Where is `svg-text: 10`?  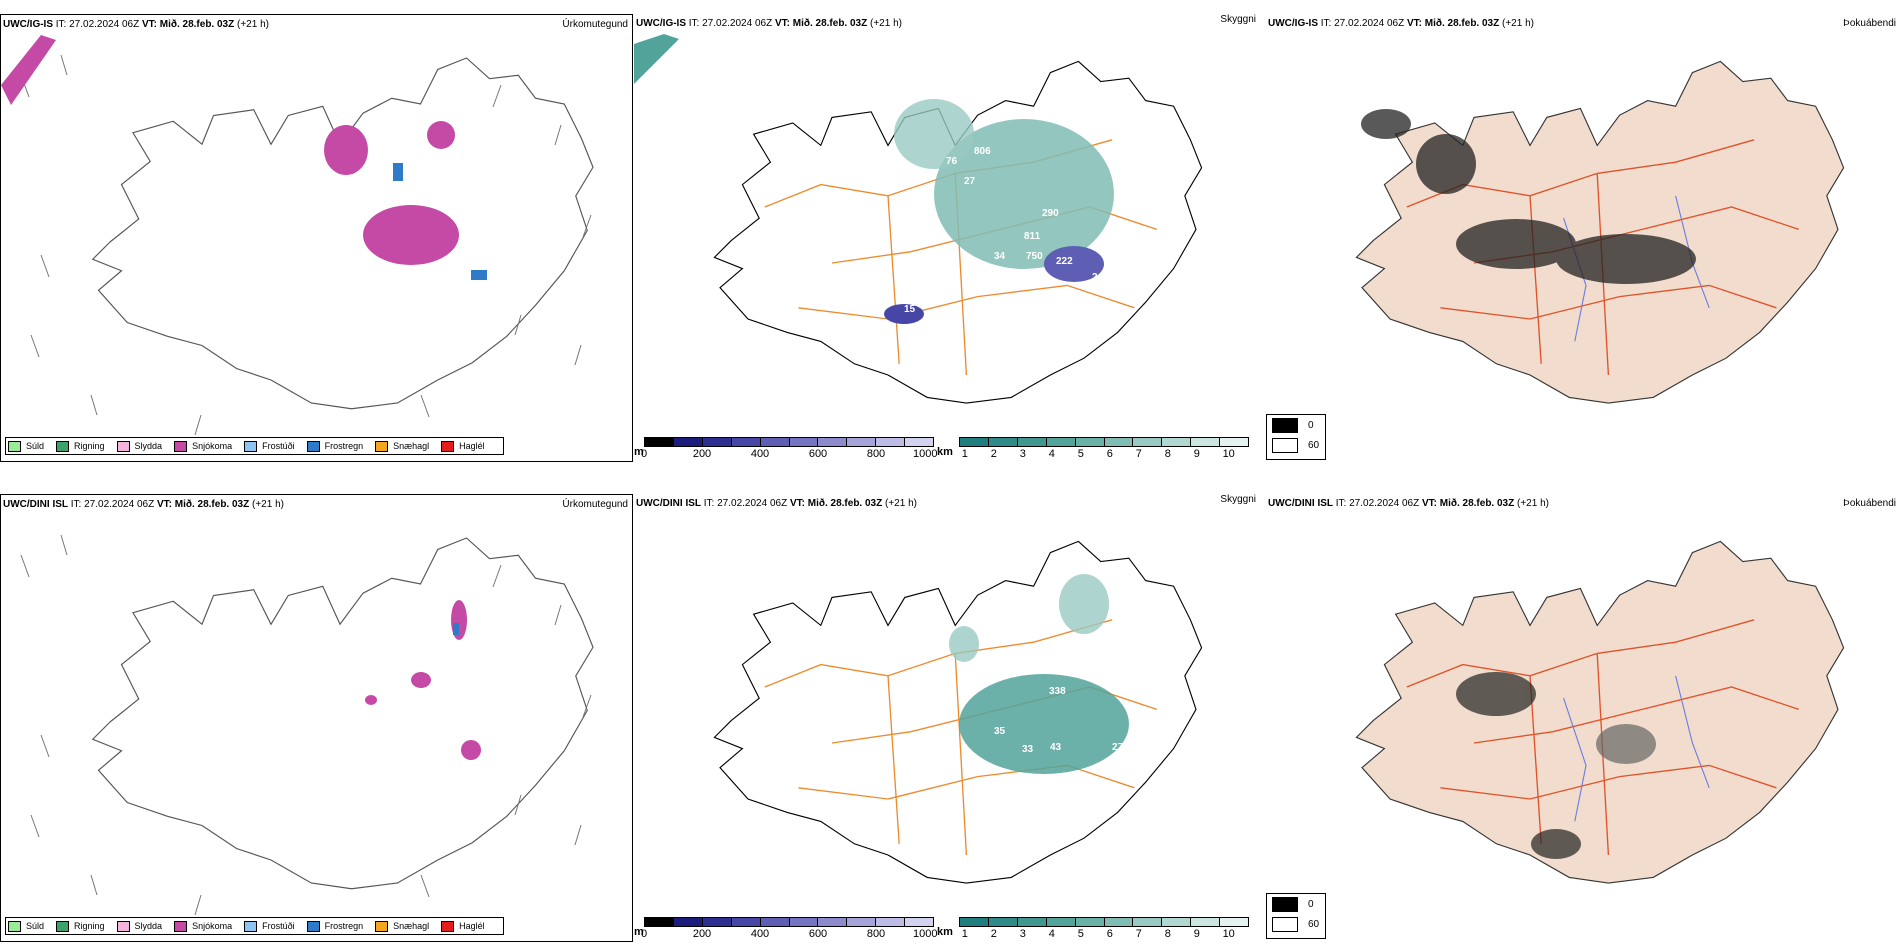
svg-text: 10 is located at coordinates (932, 389).